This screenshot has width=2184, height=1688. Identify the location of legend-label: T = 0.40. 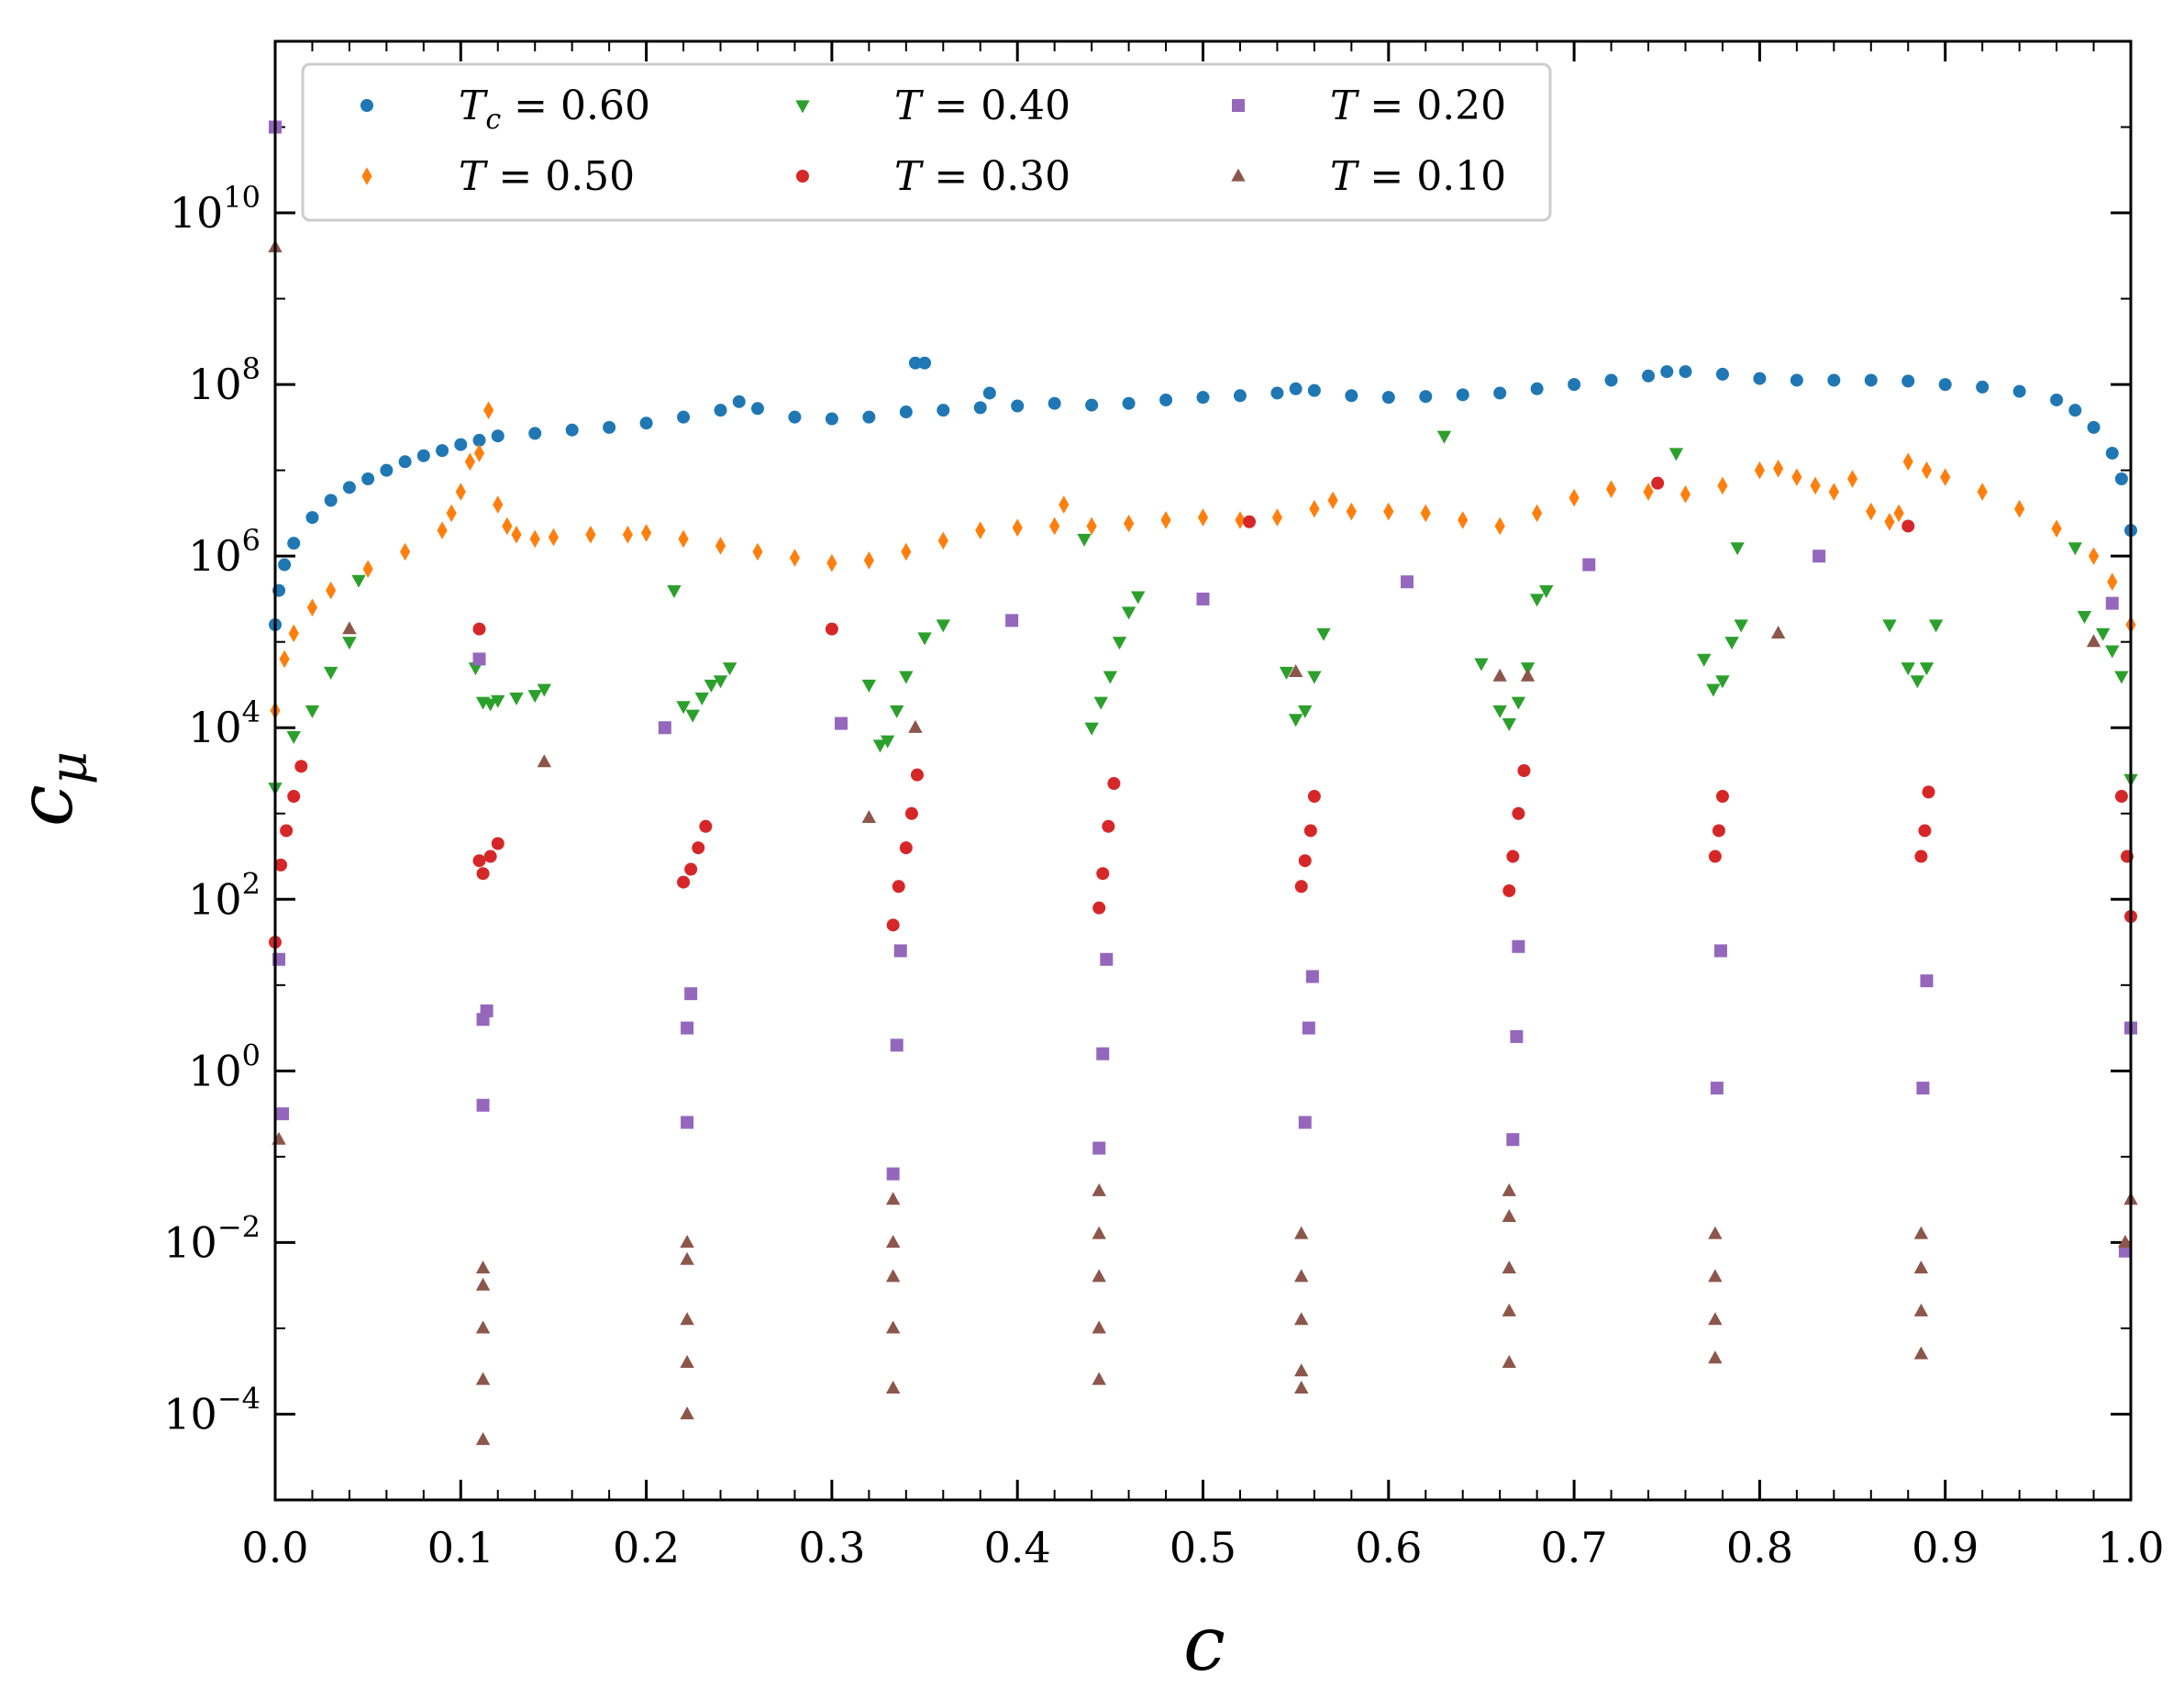
(982, 106).